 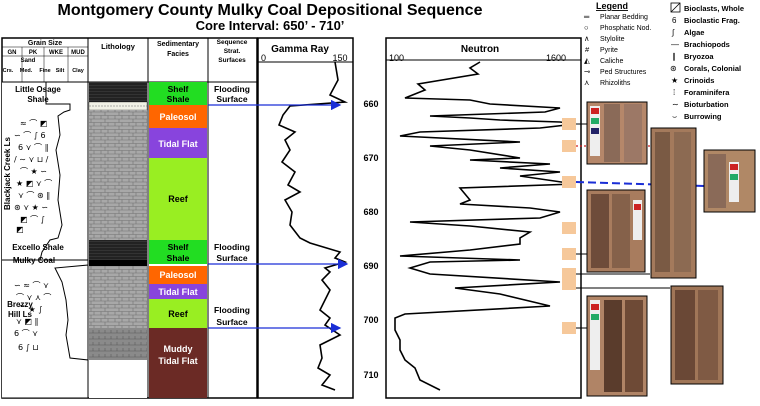 What do you see at coordinates (480, 49) in the screenshot?
I see `neutron-header: Neutron` at bounding box center [480, 49].